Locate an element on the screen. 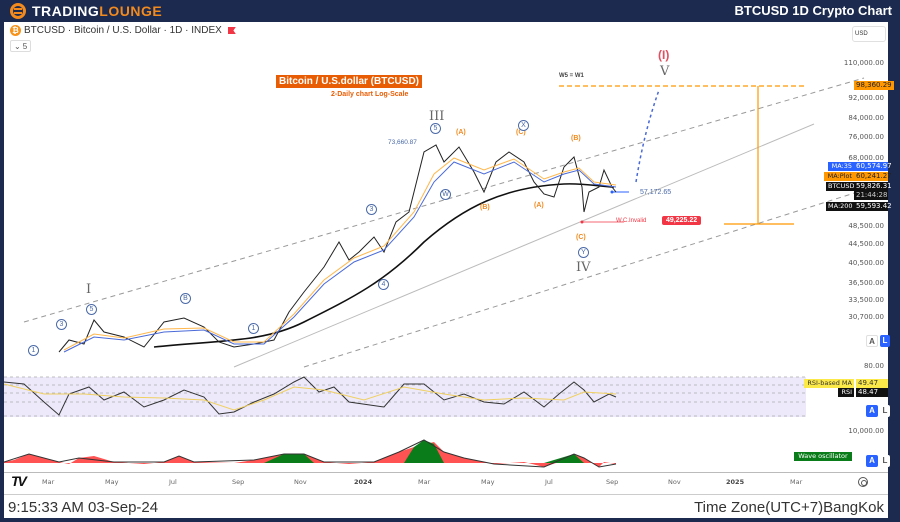  wave-circle-4: 4 is located at coordinates (383, 284).